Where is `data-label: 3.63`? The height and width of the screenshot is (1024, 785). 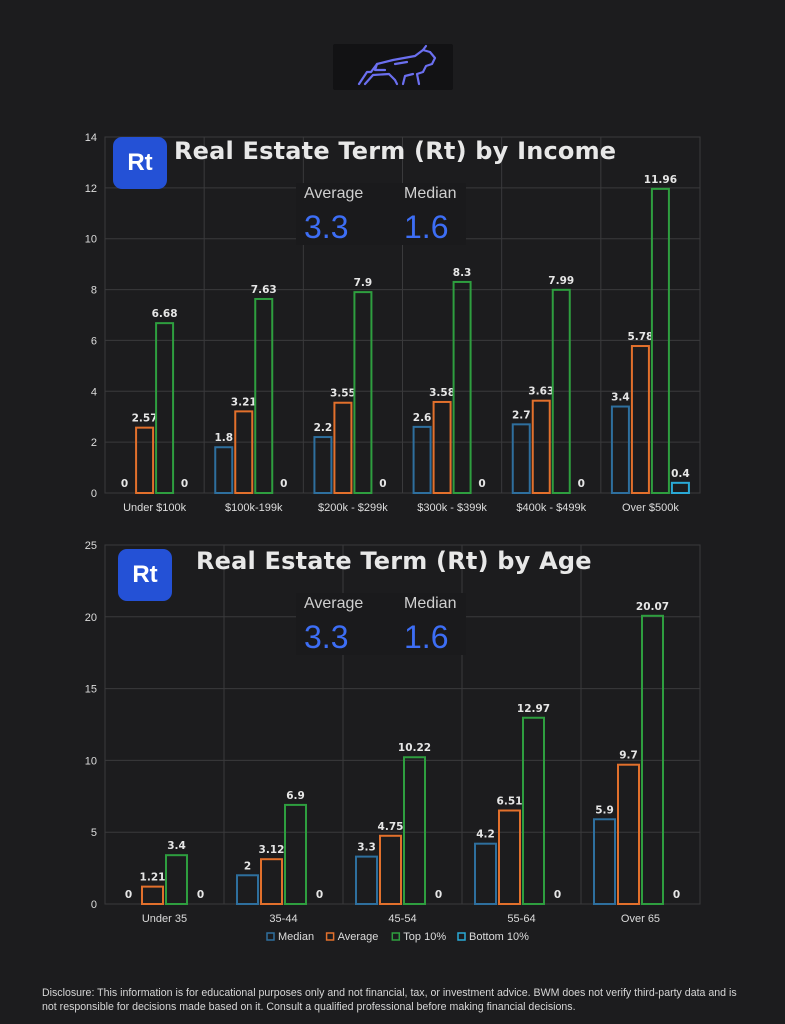
data-label: 3.63 is located at coordinates (541, 392).